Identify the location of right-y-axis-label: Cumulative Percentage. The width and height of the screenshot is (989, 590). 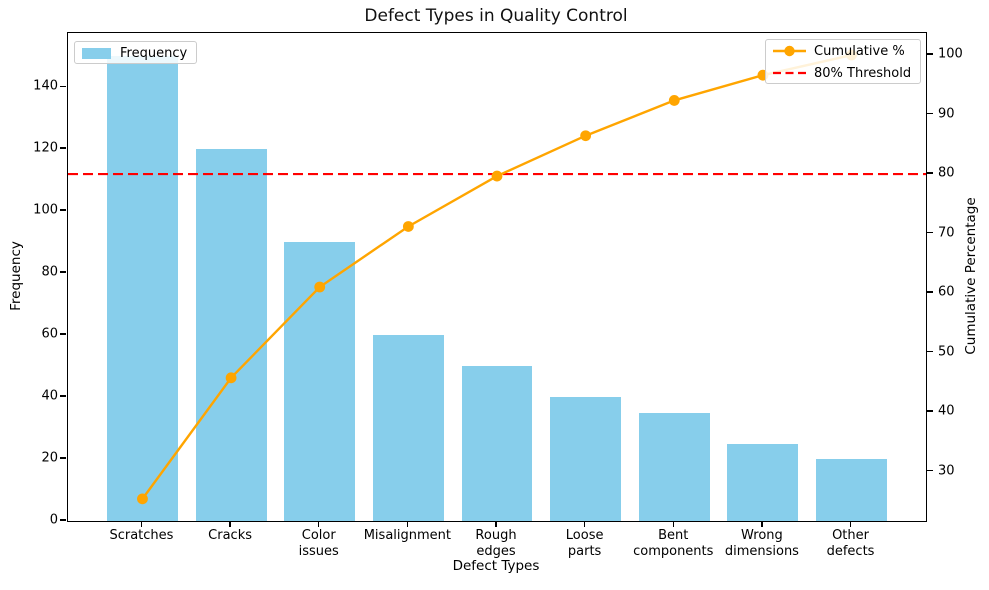
(971, 276).